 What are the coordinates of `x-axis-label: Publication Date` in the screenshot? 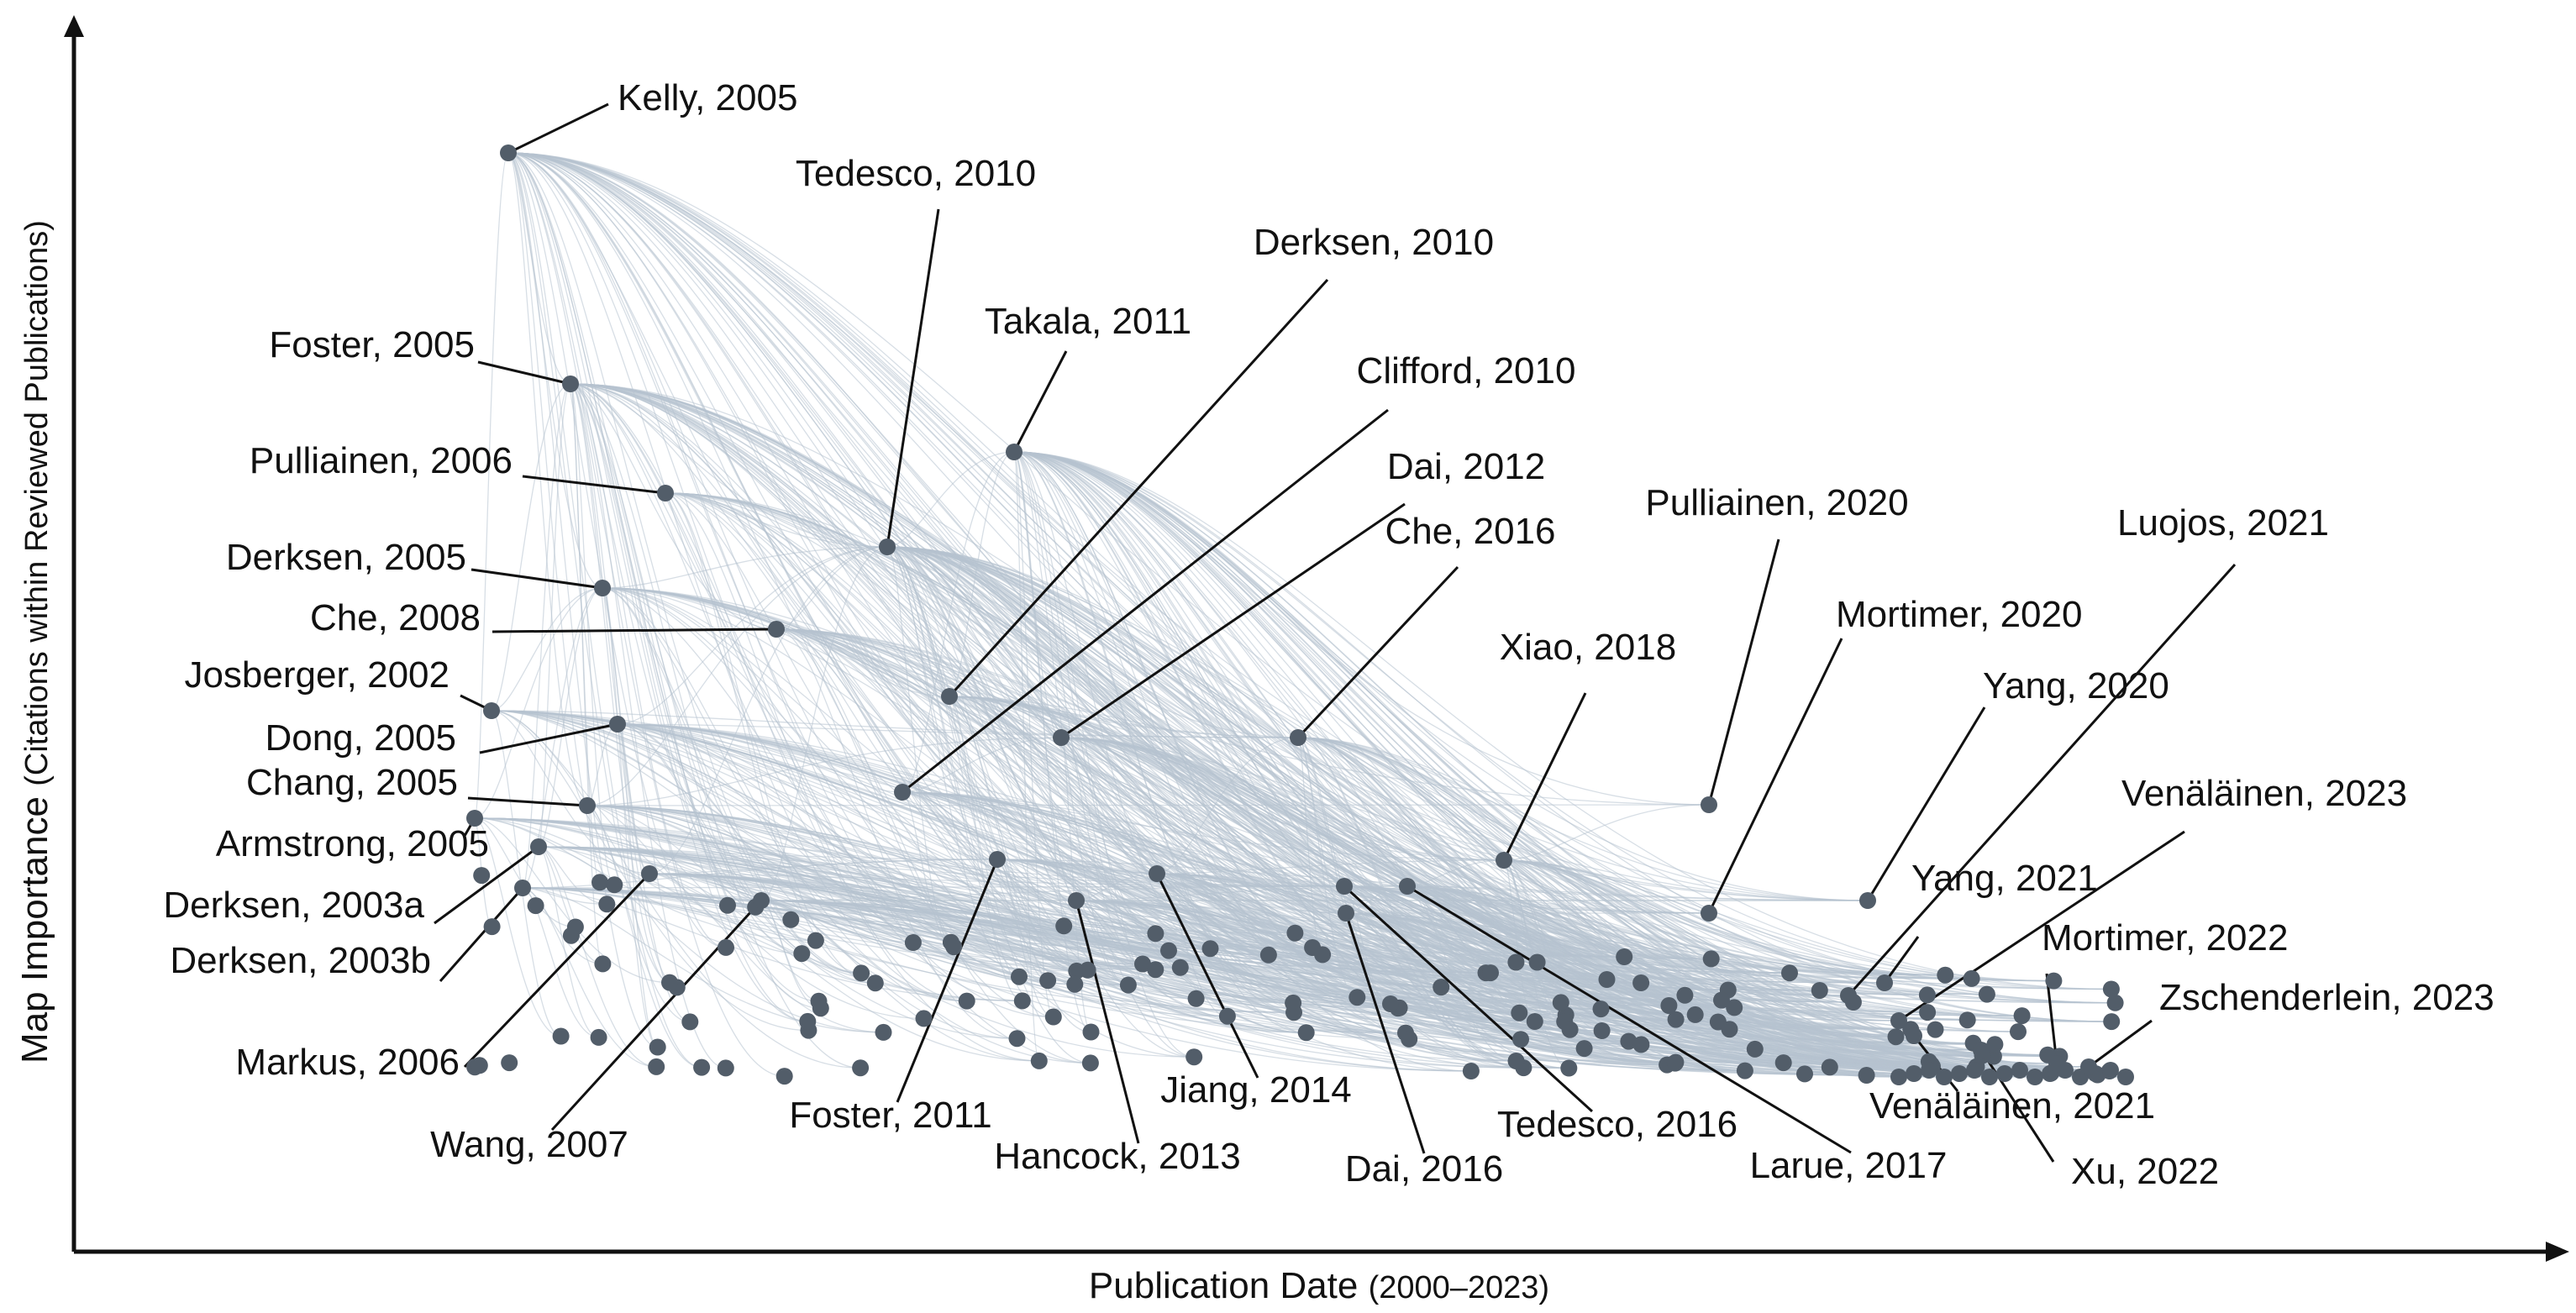 It's located at (1223, 1285).